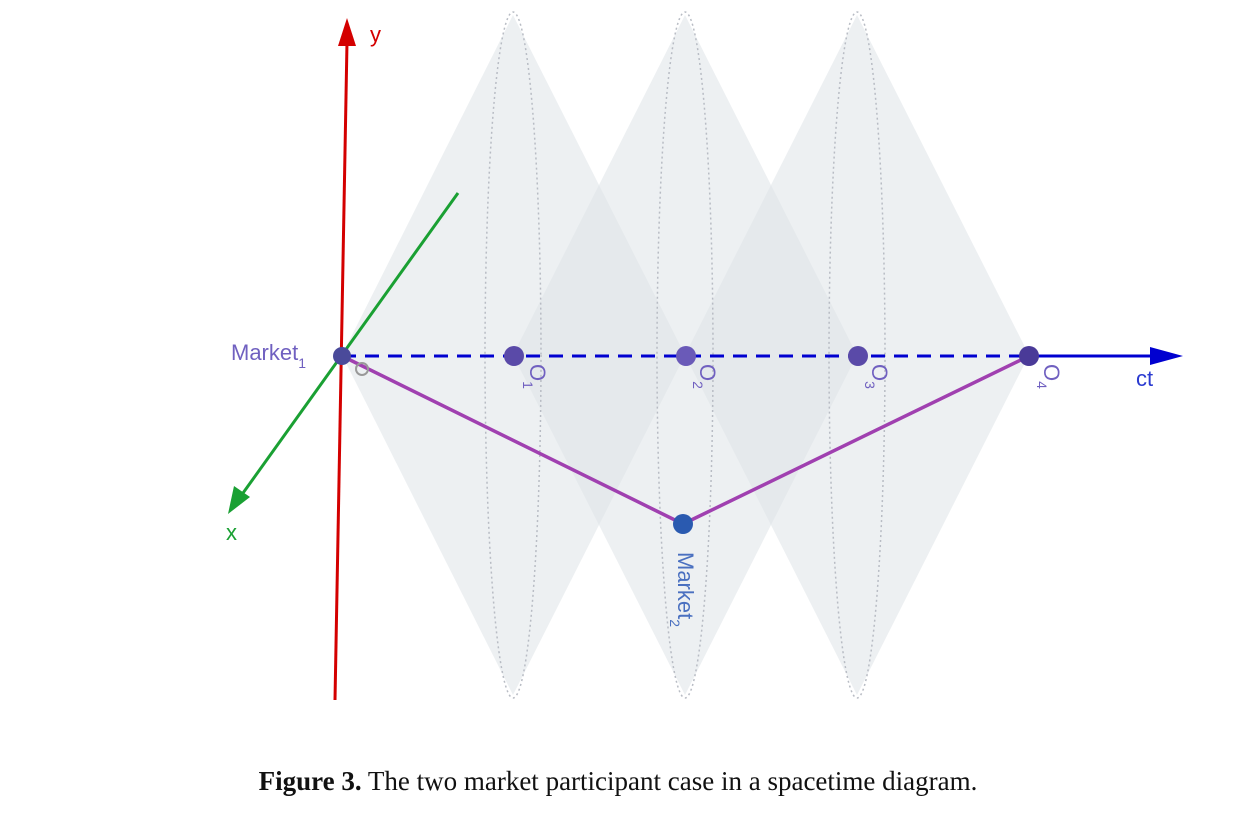 The height and width of the screenshot is (827, 1236). I want to click on ct-axis-arrow-icon, so click(1166, 356).